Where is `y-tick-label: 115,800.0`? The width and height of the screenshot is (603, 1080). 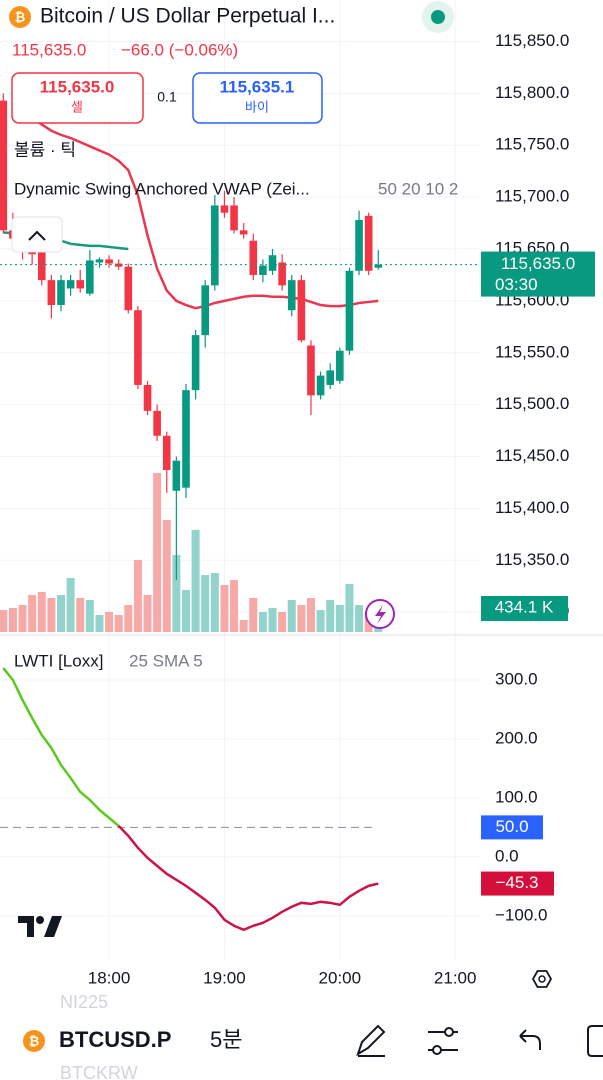
y-tick-label: 115,800.0 is located at coordinates (532, 92).